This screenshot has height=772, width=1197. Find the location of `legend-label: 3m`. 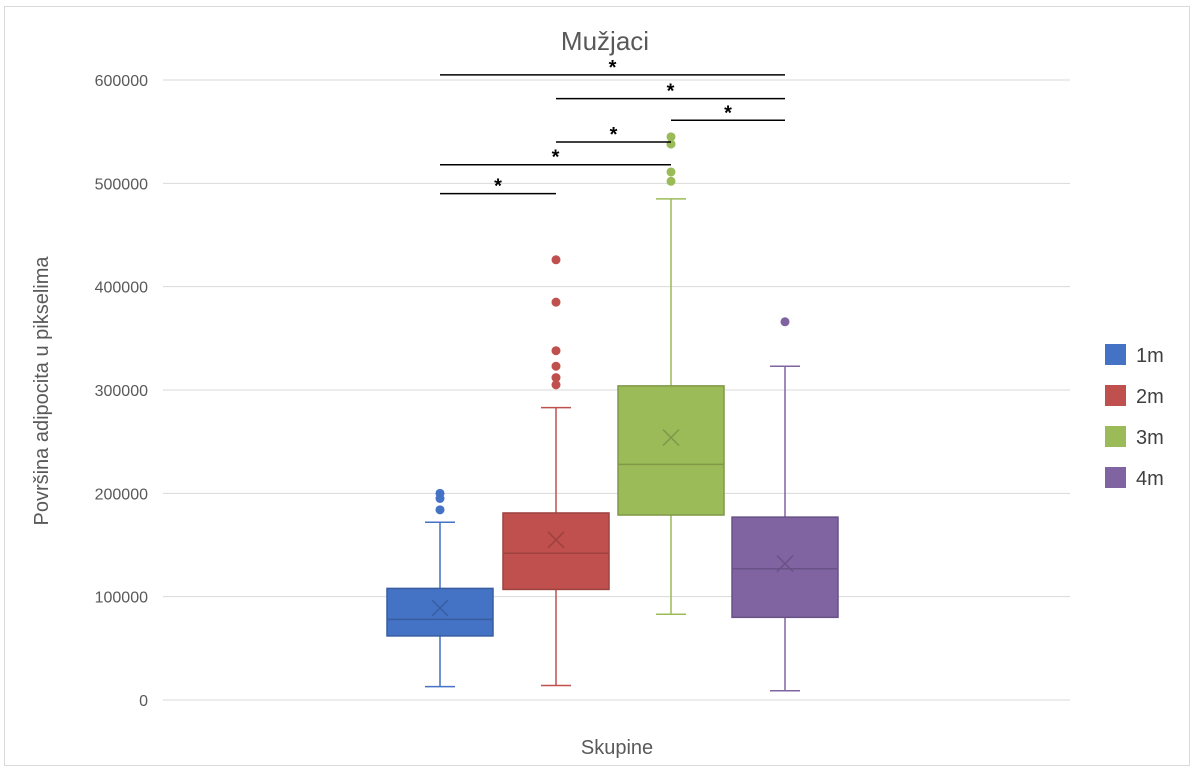

legend-label: 3m is located at coordinates (1150, 438).